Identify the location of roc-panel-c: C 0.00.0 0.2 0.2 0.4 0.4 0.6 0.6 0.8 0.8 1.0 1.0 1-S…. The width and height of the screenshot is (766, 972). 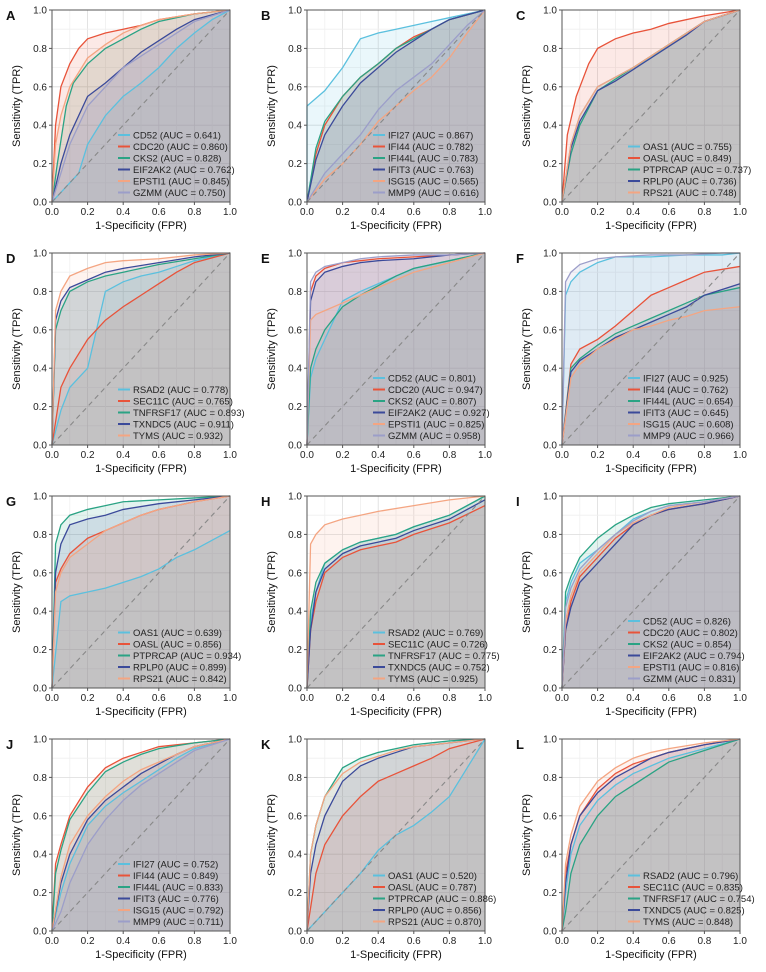
(633, 119).